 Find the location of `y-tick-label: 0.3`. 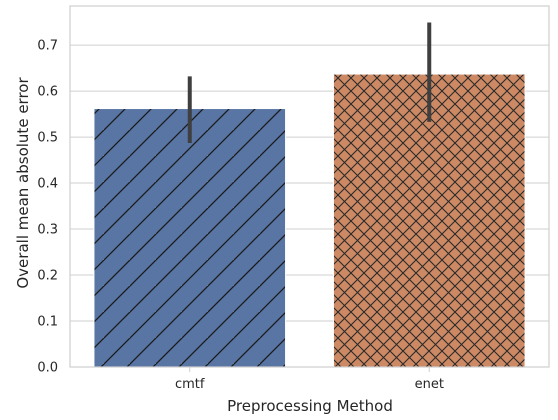

y-tick-label: 0.3 is located at coordinates (47, 230).